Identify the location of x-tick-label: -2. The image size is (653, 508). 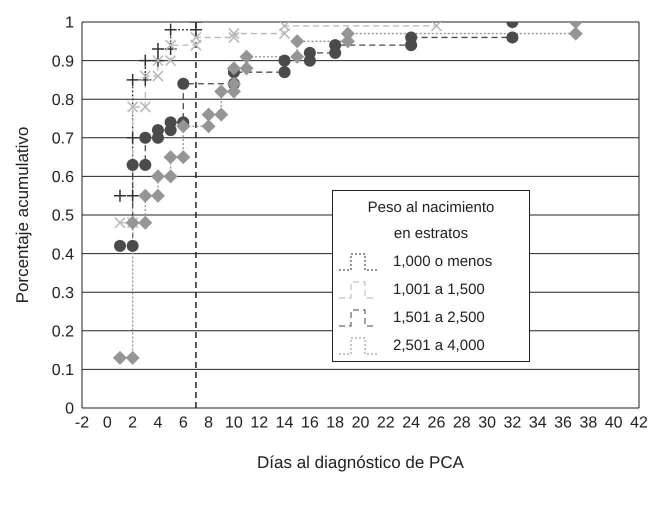
(82, 423).